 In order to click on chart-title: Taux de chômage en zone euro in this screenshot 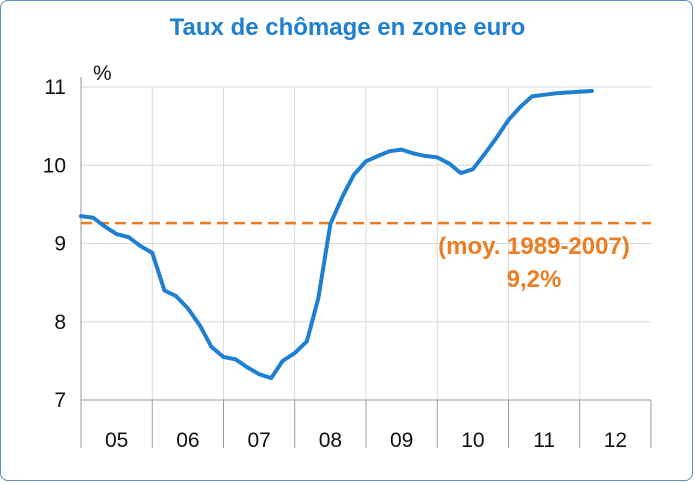, I will do `click(347, 27)`.